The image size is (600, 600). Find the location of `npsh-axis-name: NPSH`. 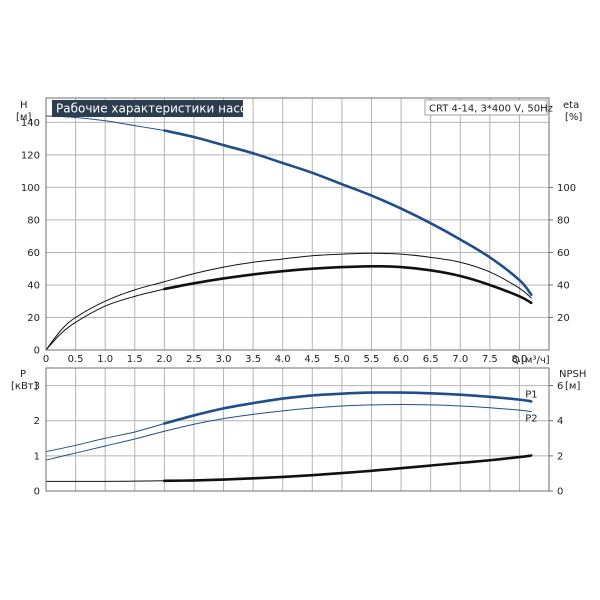

npsh-axis-name: NPSH is located at coordinates (572, 374).